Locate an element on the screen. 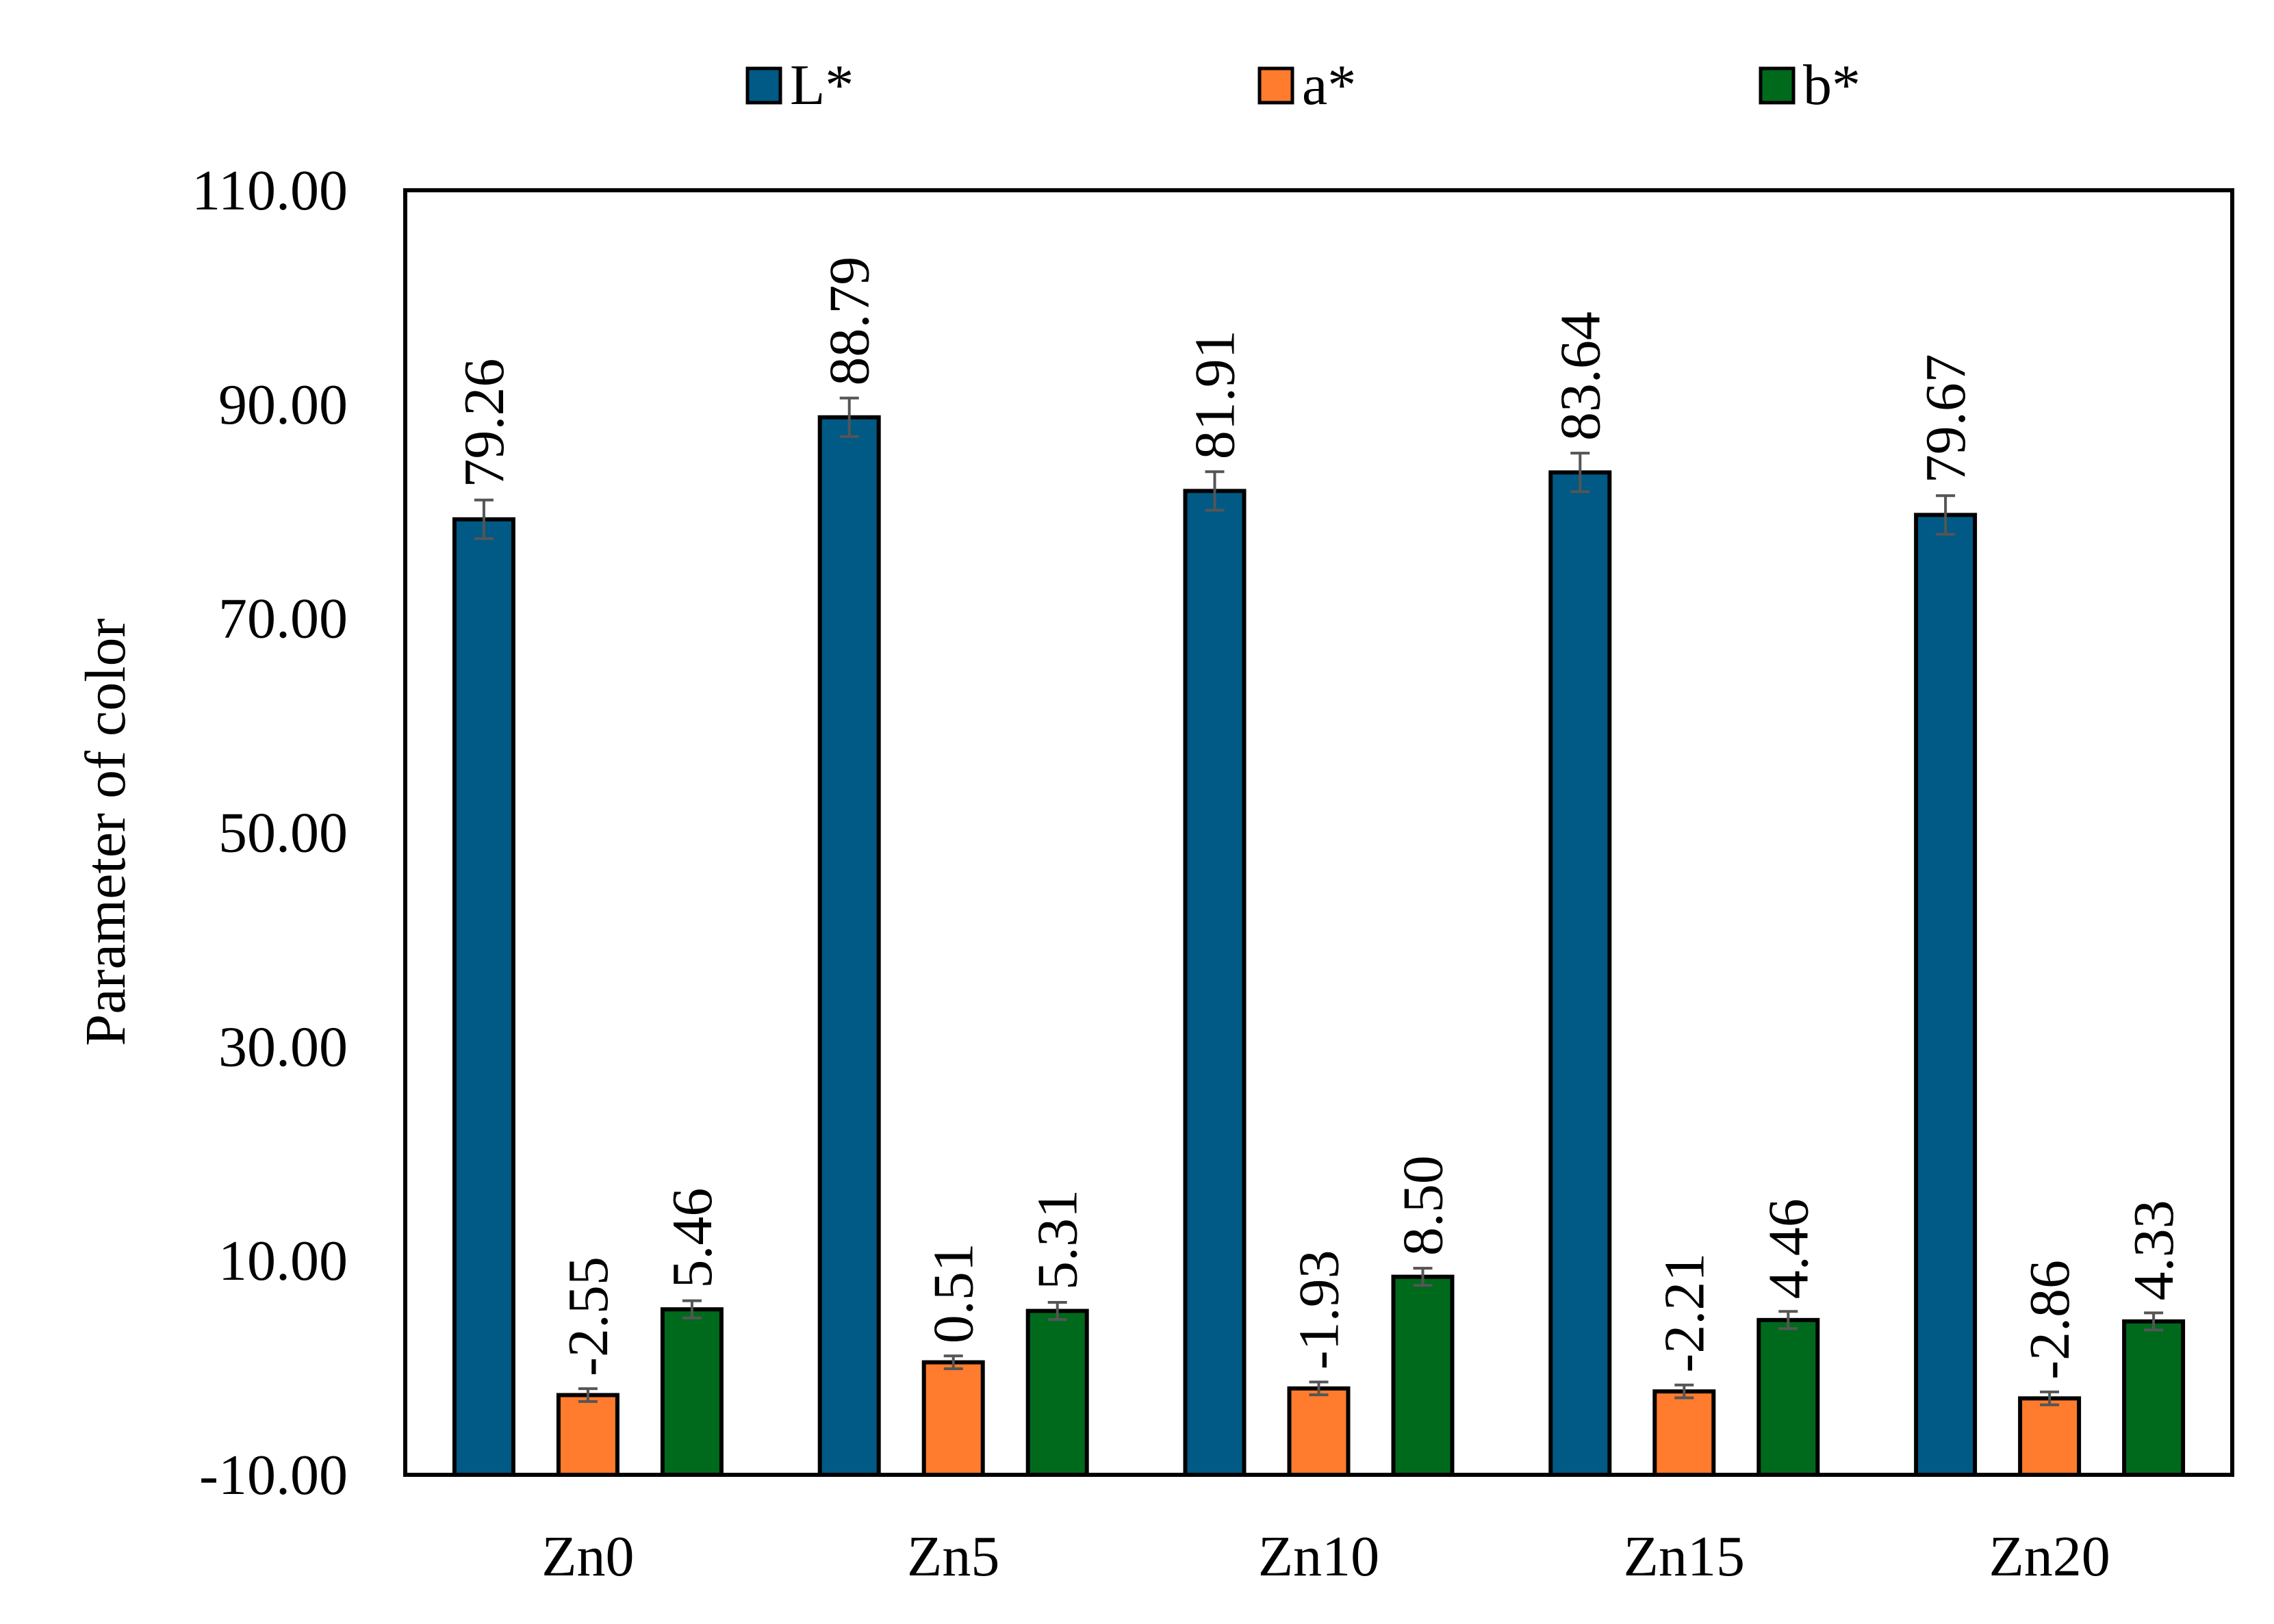 This screenshot has width=2274, height=1624. data-label: 79.67 is located at coordinates (1946, 419).